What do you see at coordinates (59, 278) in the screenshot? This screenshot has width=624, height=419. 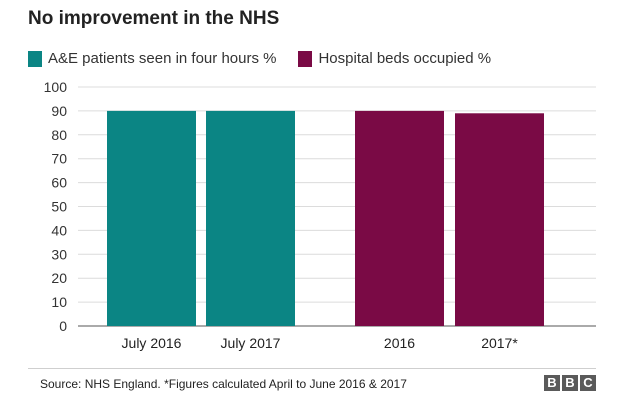 I see `y-tick-label: 20` at bounding box center [59, 278].